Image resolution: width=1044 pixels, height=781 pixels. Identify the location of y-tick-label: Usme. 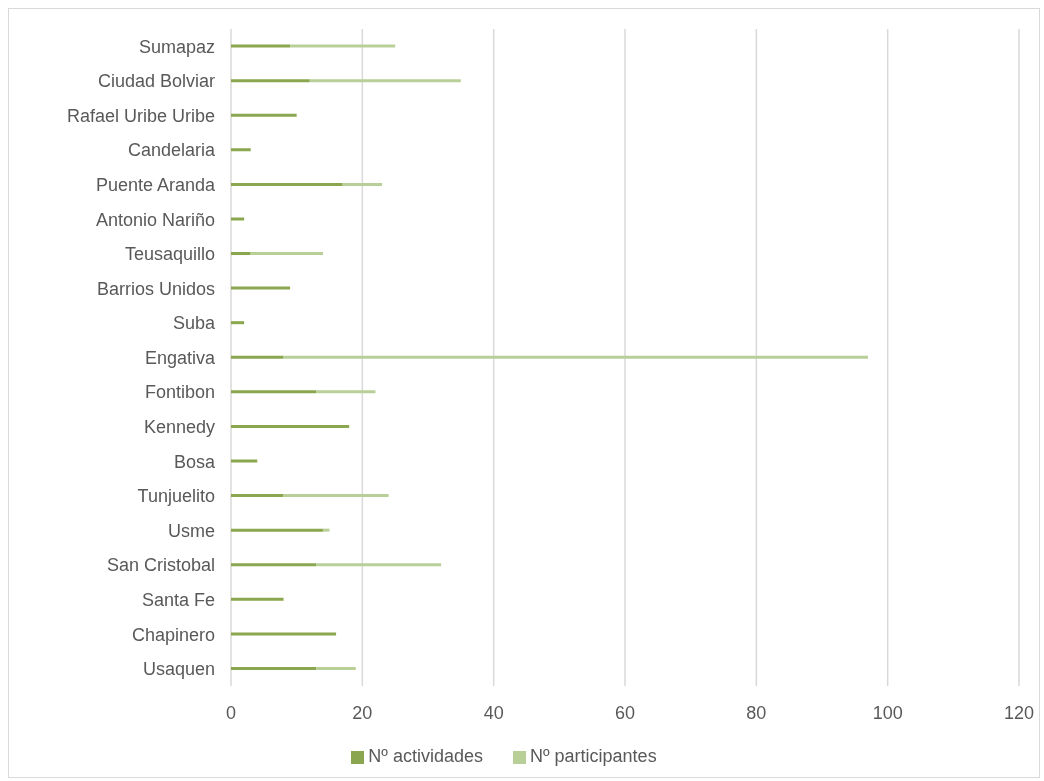
(191, 530).